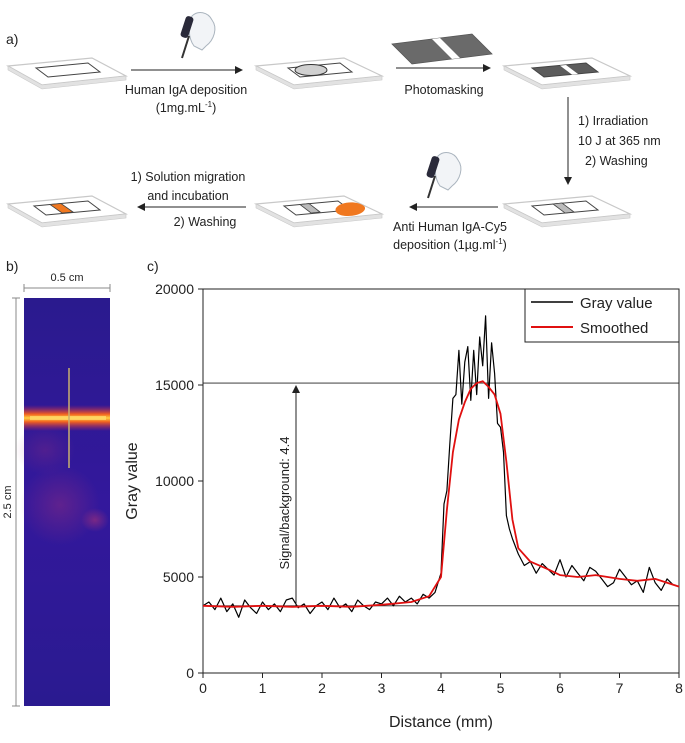  Describe the element at coordinates (613, 121) in the screenshot. I see `step3-line1: 1) Irradiation` at that location.